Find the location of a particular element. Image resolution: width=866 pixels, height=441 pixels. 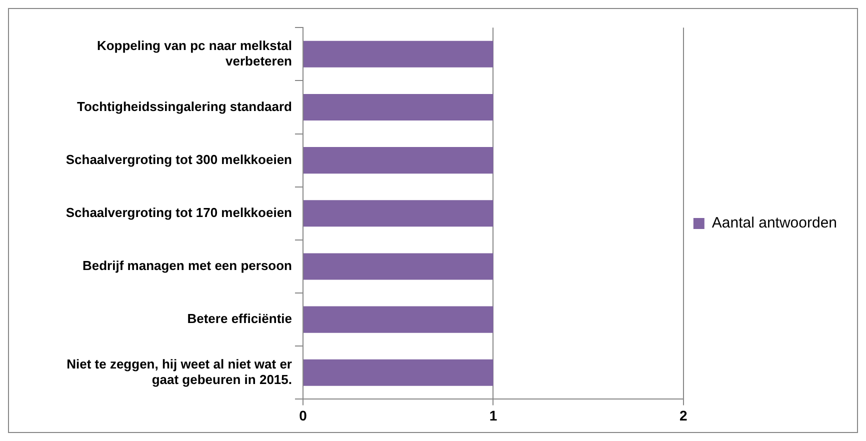

y-tick-label: Betere efficiëntie is located at coordinates (239, 318).